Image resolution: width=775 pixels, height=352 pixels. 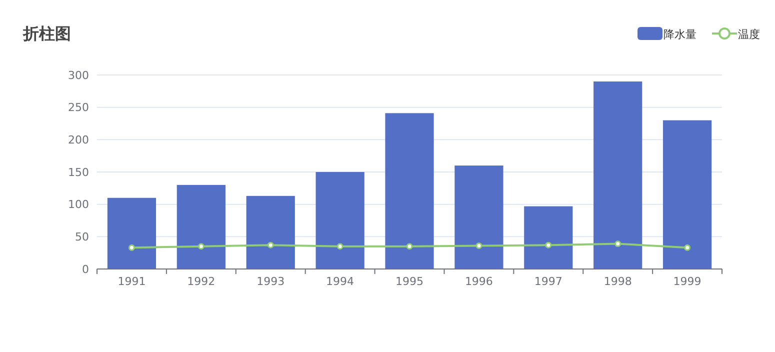 I want to click on y-tick-label: 100, so click(x=78, y=205).